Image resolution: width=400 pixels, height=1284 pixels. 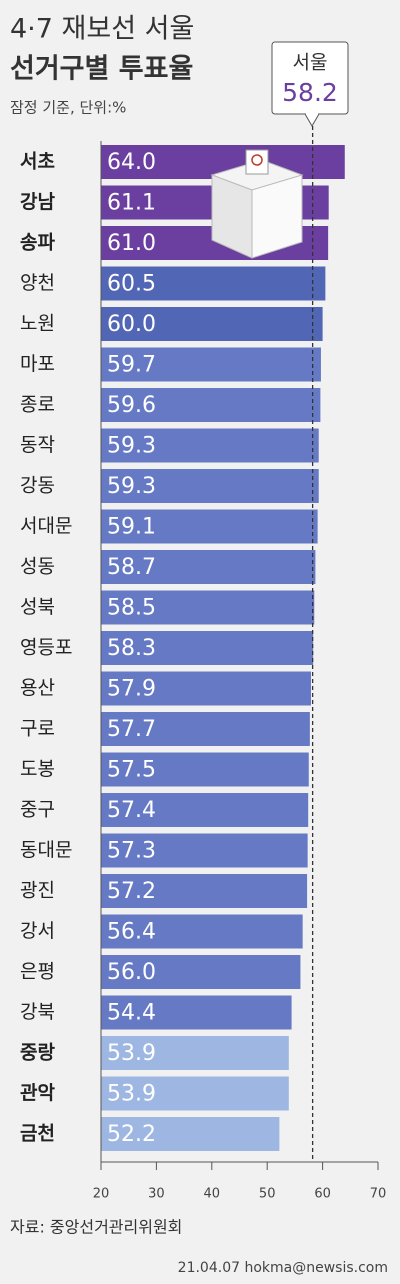 I want to click on value-label: 58.5, so click(x=131, y=608).